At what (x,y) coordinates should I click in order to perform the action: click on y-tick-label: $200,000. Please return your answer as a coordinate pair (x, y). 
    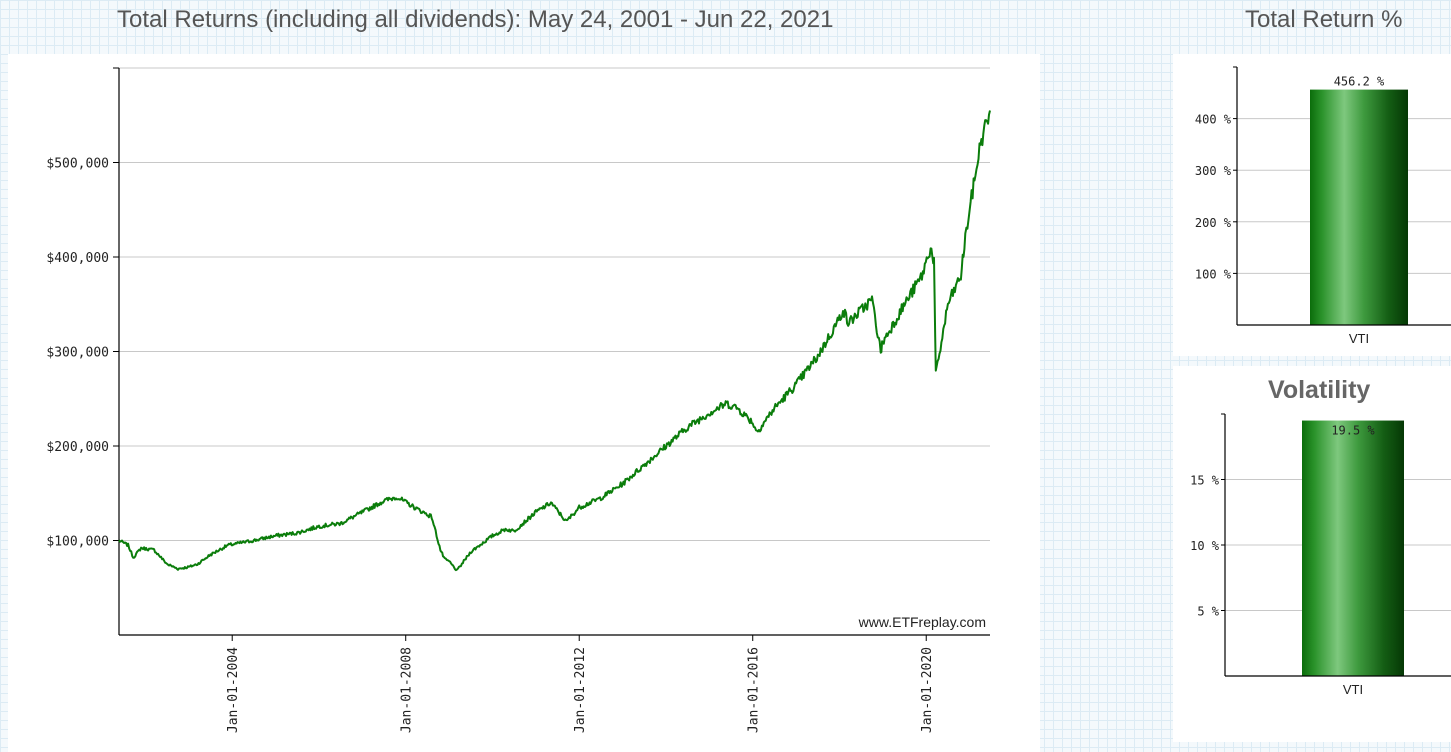
    Looking at the image, I should click on (77, 447).